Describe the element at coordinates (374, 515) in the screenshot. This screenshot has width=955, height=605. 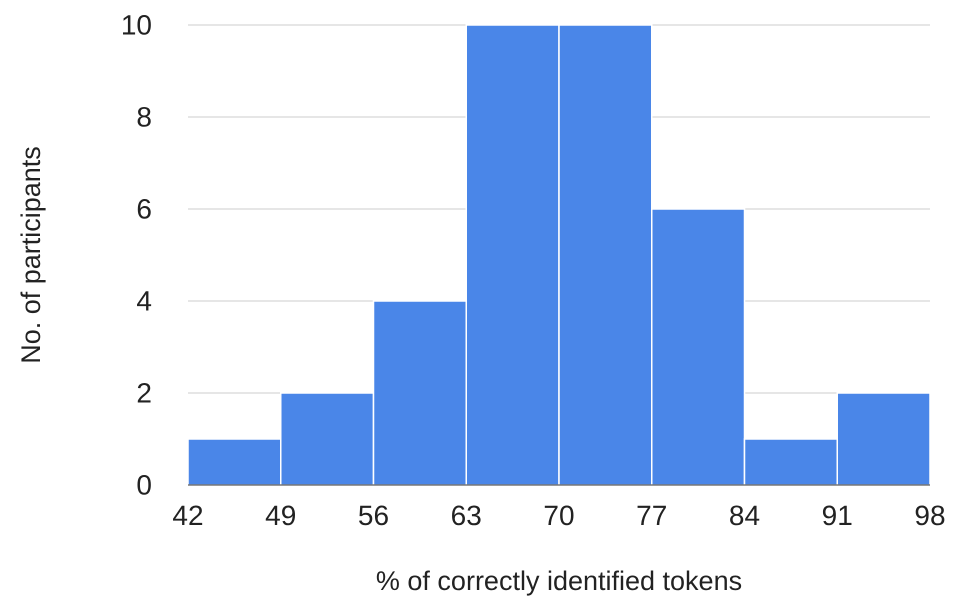
I see `x-tick-label: 56` at that location.